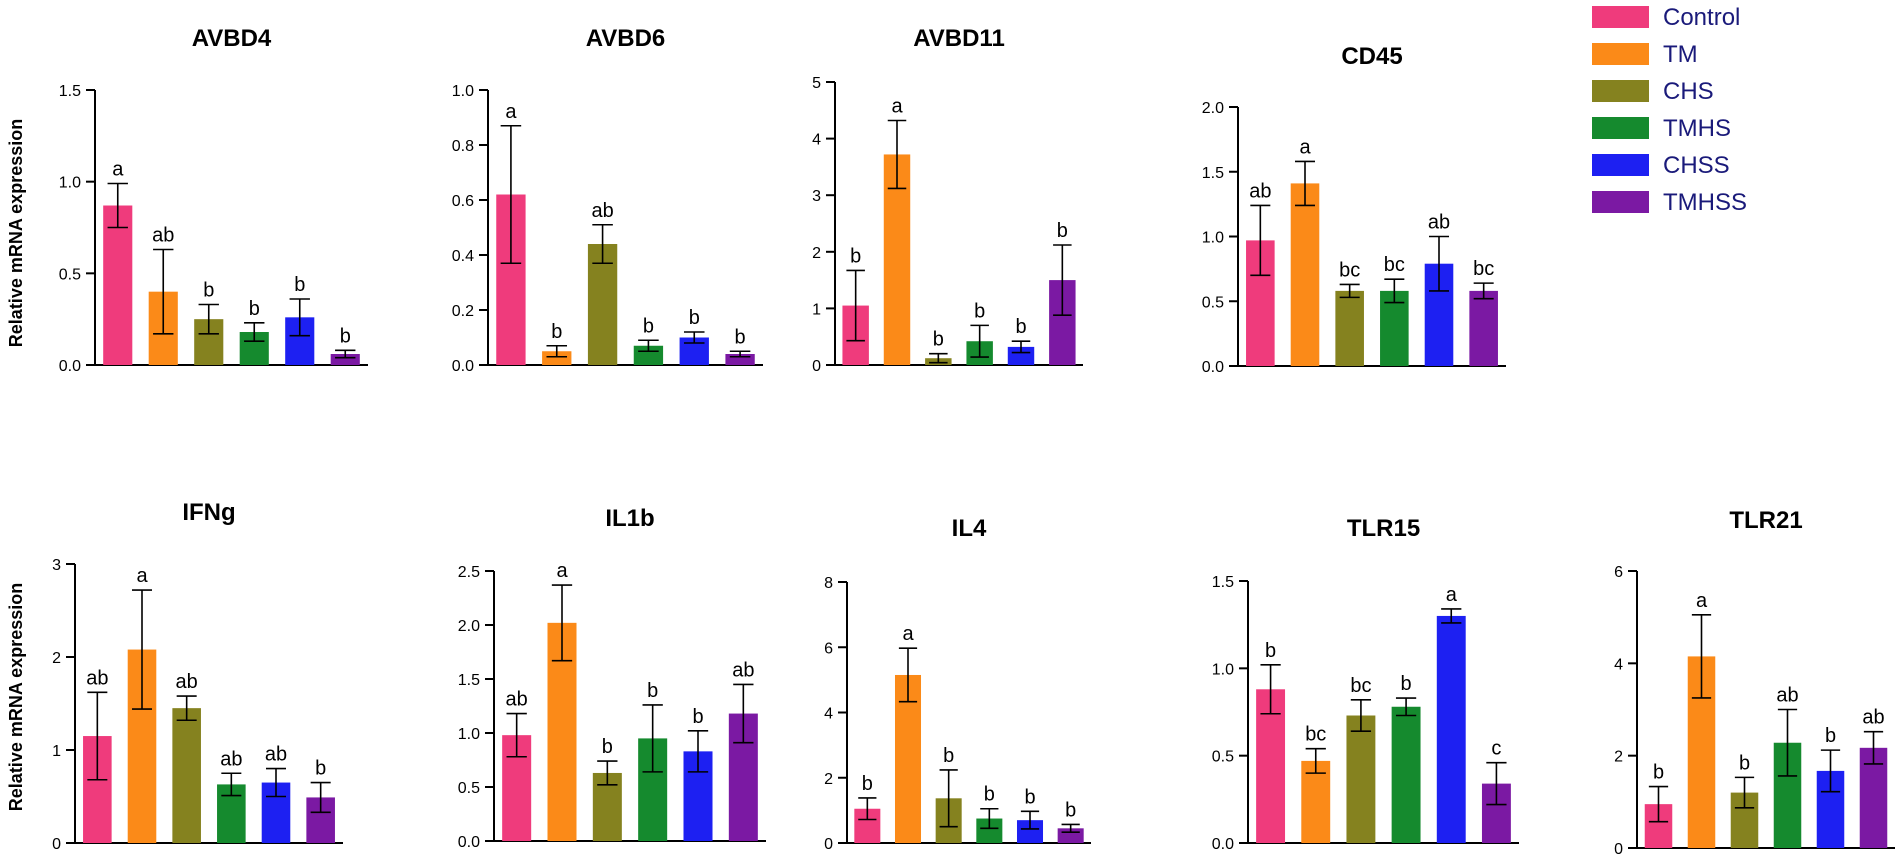 Image resolution: width=1902 pixels, height=860 pixels. Describe the element at coordinates (1354, 209) in the screenshot. I see `chart-panel-cd45: CD45 0.0 0.5 1.0 1.5 2.0 ab a bc bc ab bc` at that location.